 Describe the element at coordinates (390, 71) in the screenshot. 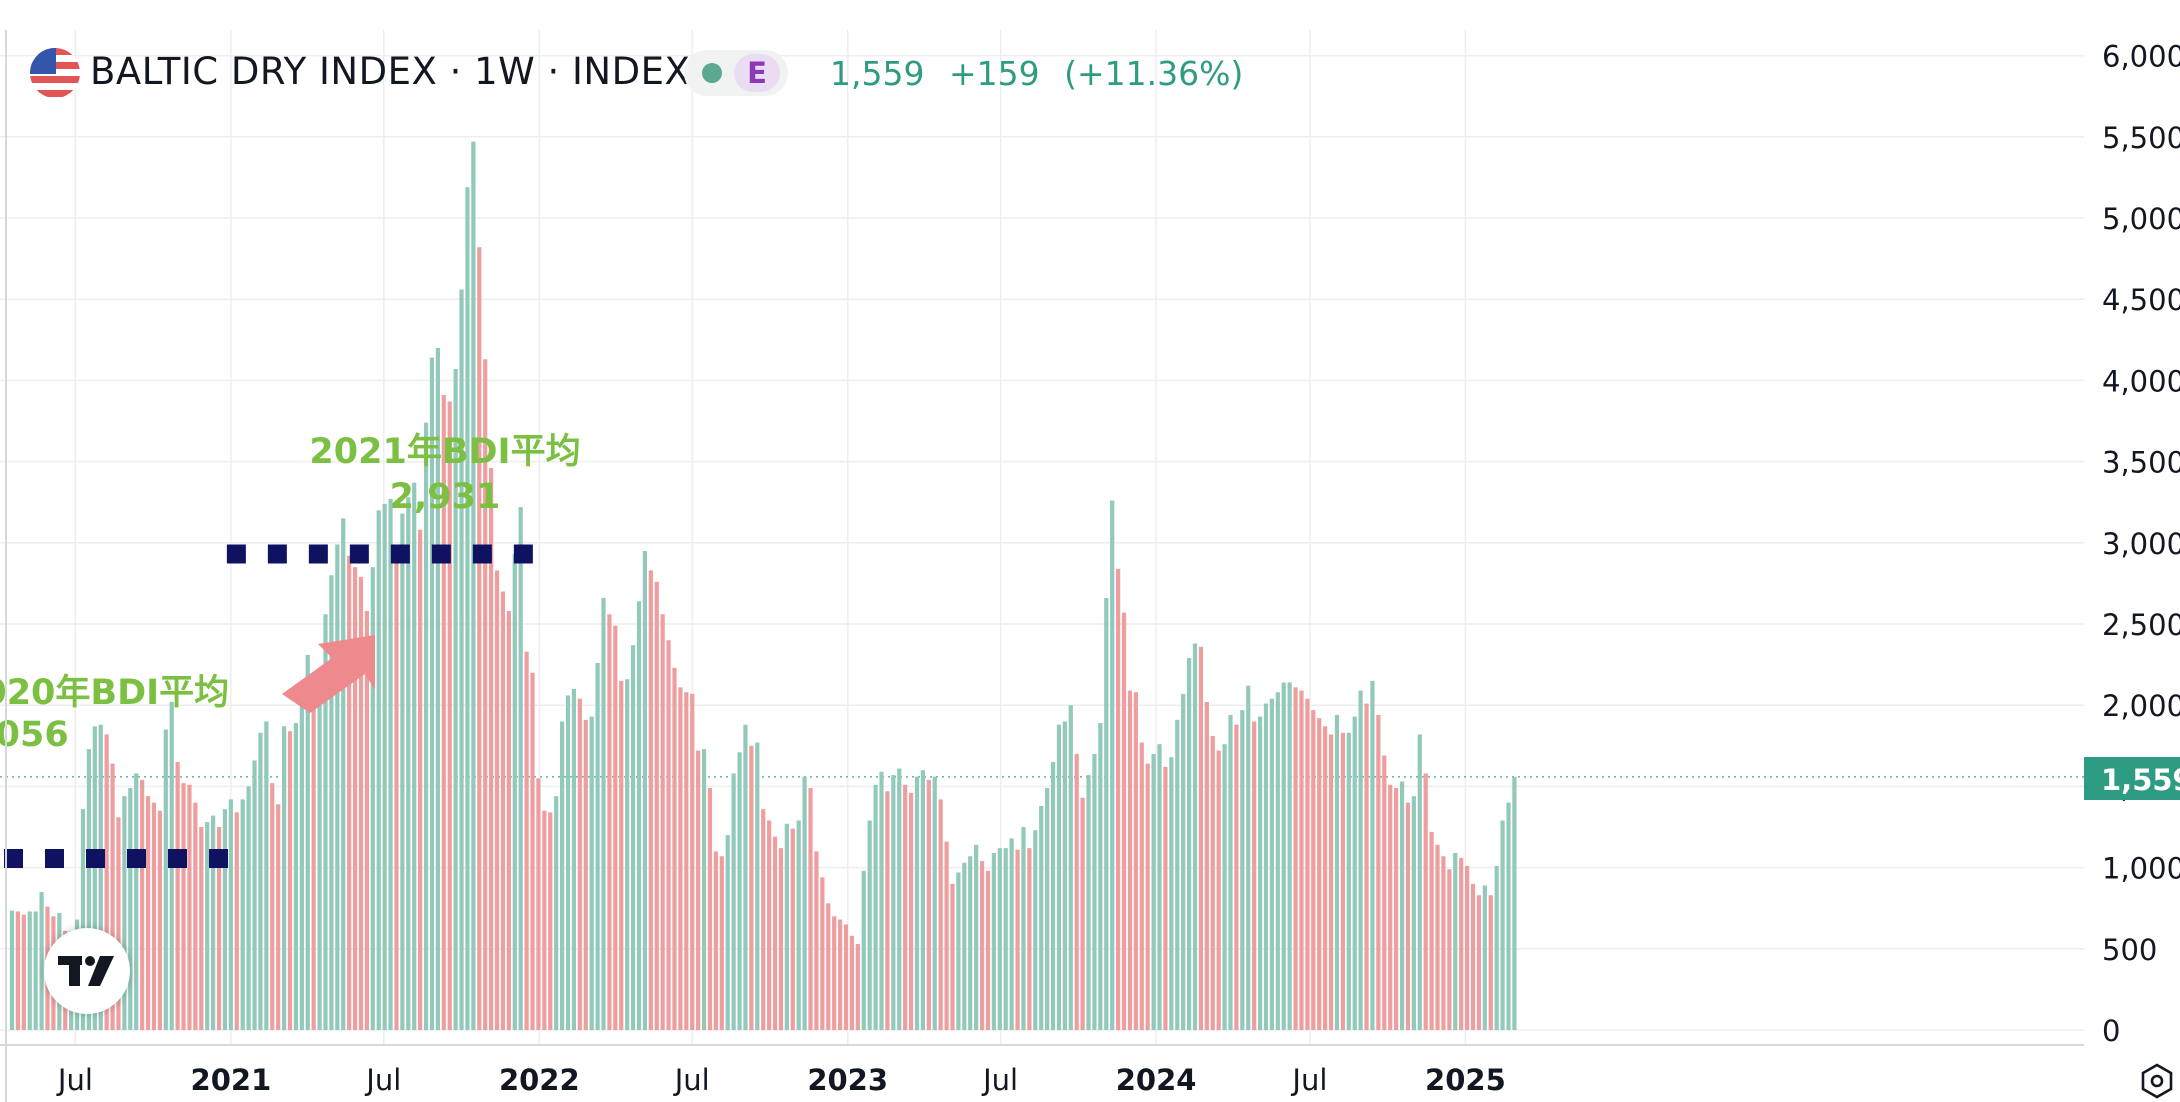

I see `symbol-title: BALTIC DRY INDEX · 1W · INDEX` at that location.